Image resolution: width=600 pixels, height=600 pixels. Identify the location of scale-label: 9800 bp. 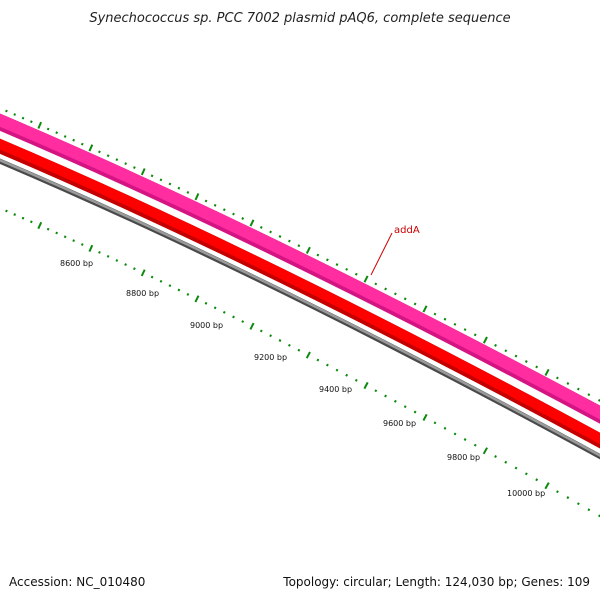
(463, 457).